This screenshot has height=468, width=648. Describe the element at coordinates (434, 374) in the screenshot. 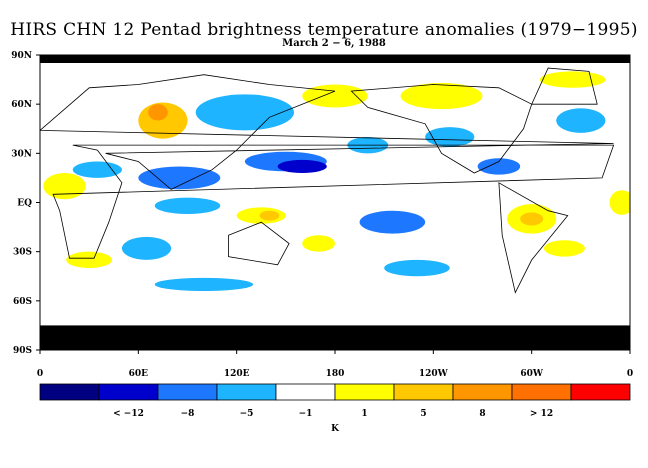

I see `x-tick-label-4: 120W` at that location.